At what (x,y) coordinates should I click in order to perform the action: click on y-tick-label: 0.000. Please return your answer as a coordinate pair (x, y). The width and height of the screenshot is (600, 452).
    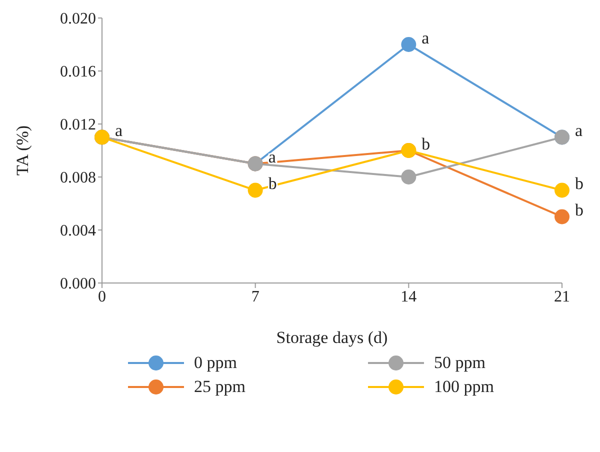
    Looking at the image, I should click on (78, 284).